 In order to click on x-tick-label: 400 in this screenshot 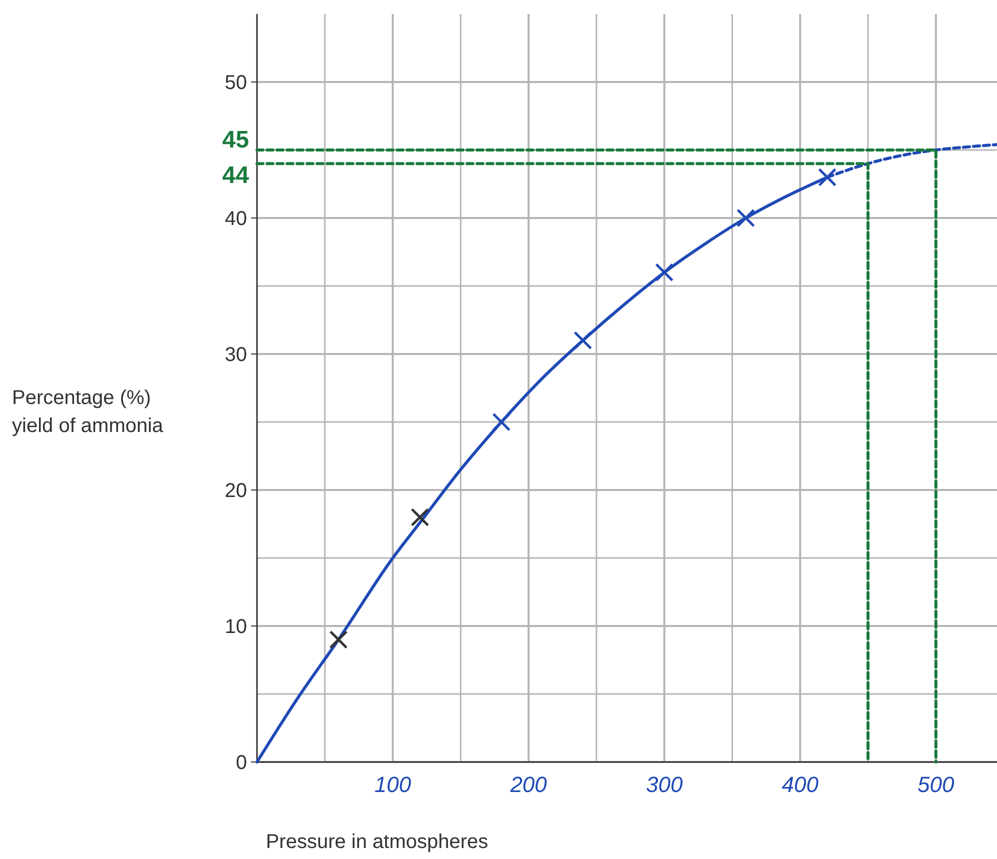, I will do `click(801, 784)`.